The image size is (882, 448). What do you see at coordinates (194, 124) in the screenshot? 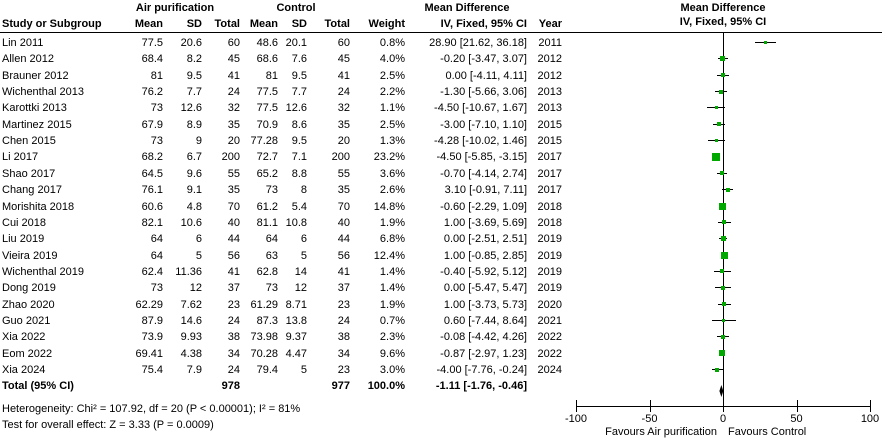
I see `air-sd-cell: 8.9` at bounding box center [194, 124].